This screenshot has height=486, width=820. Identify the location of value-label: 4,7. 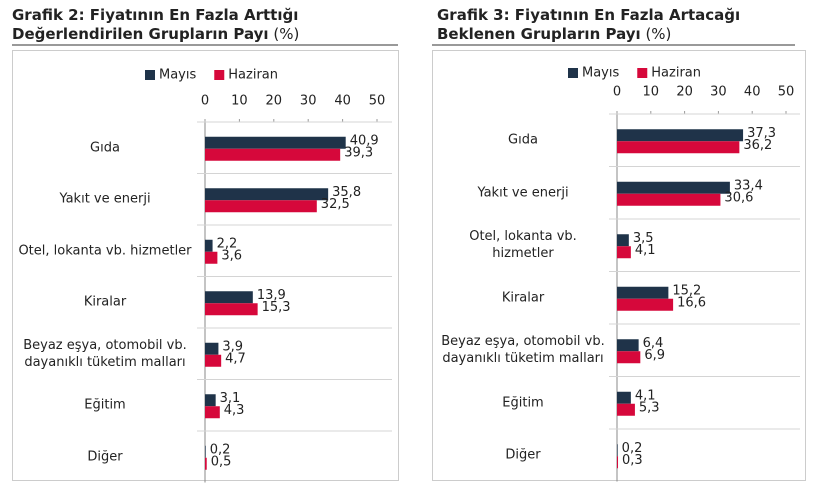
(235, 358).